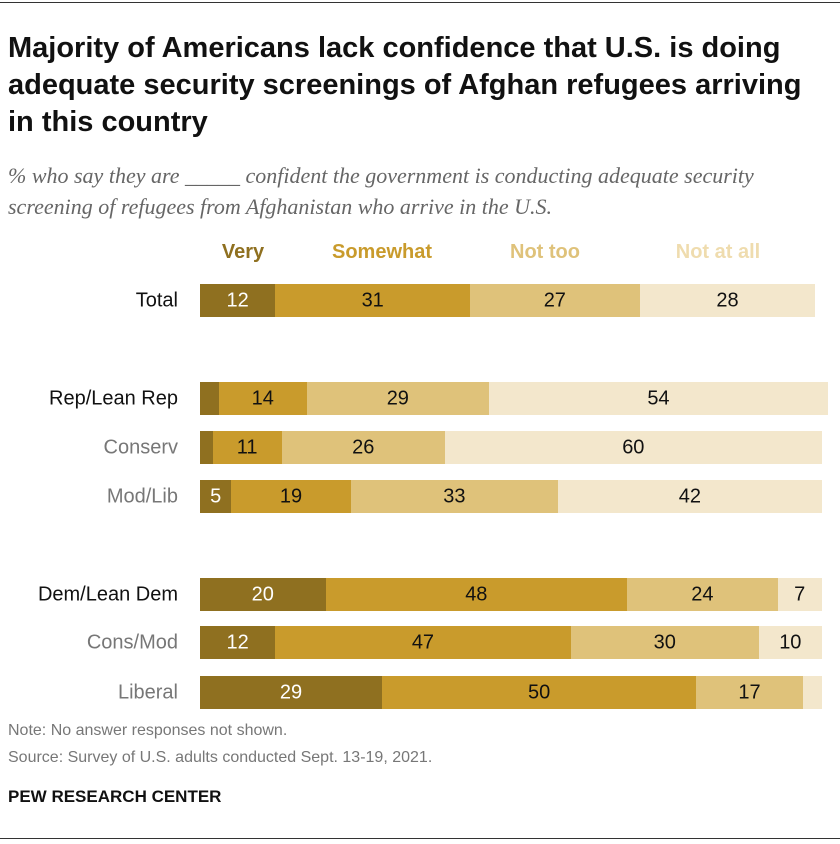 Image resolution: width=840 pixels, height=844 pixels. I want to click on note: Note: No answer responses not shown., so click(148, 730).